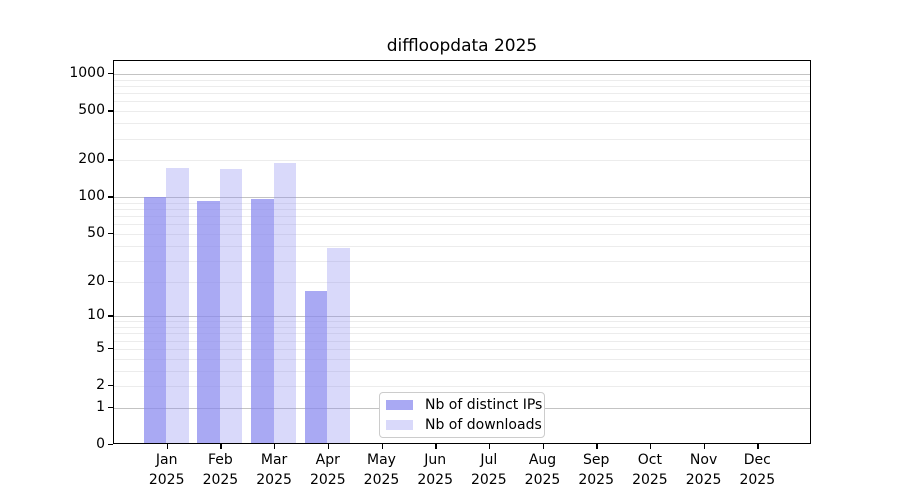  I want to click on x-tick-label: Nov 2025, so click(704, 470).